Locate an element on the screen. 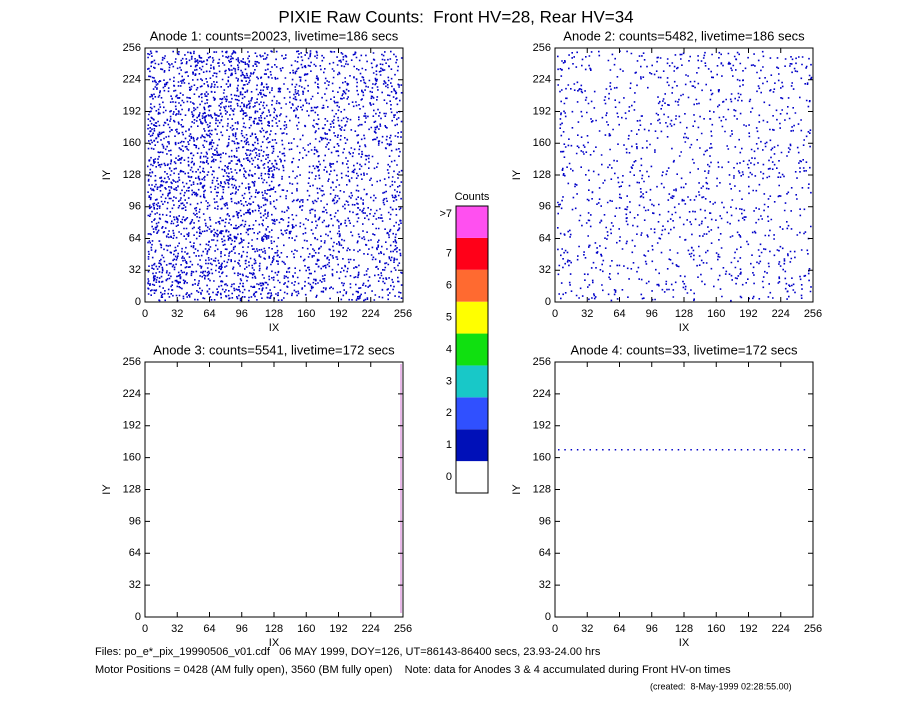 This screenshot has width=913, height=705. colorbar-label: 2 is located at coordinates (449, 413).